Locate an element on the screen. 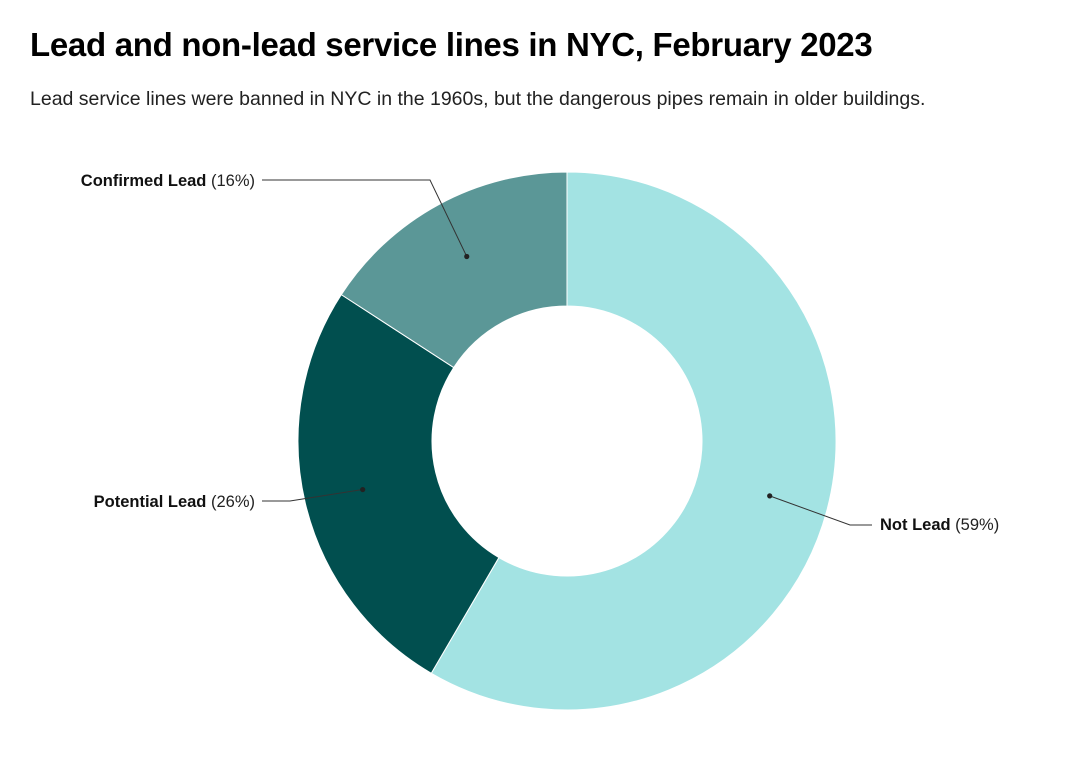 The image size is (1080, 764). slice-label-name: Confirmed Lead is located at coordinates (144, 181).